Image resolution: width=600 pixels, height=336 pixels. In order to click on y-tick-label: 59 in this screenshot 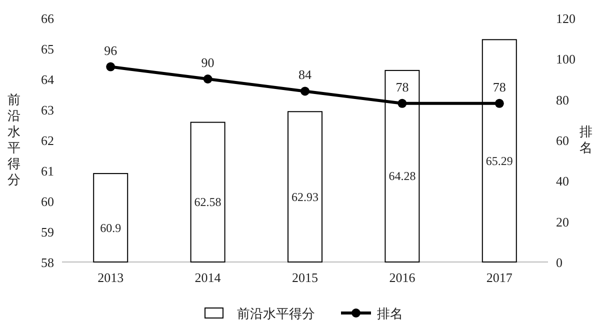, I will do `click(47, 232)`.